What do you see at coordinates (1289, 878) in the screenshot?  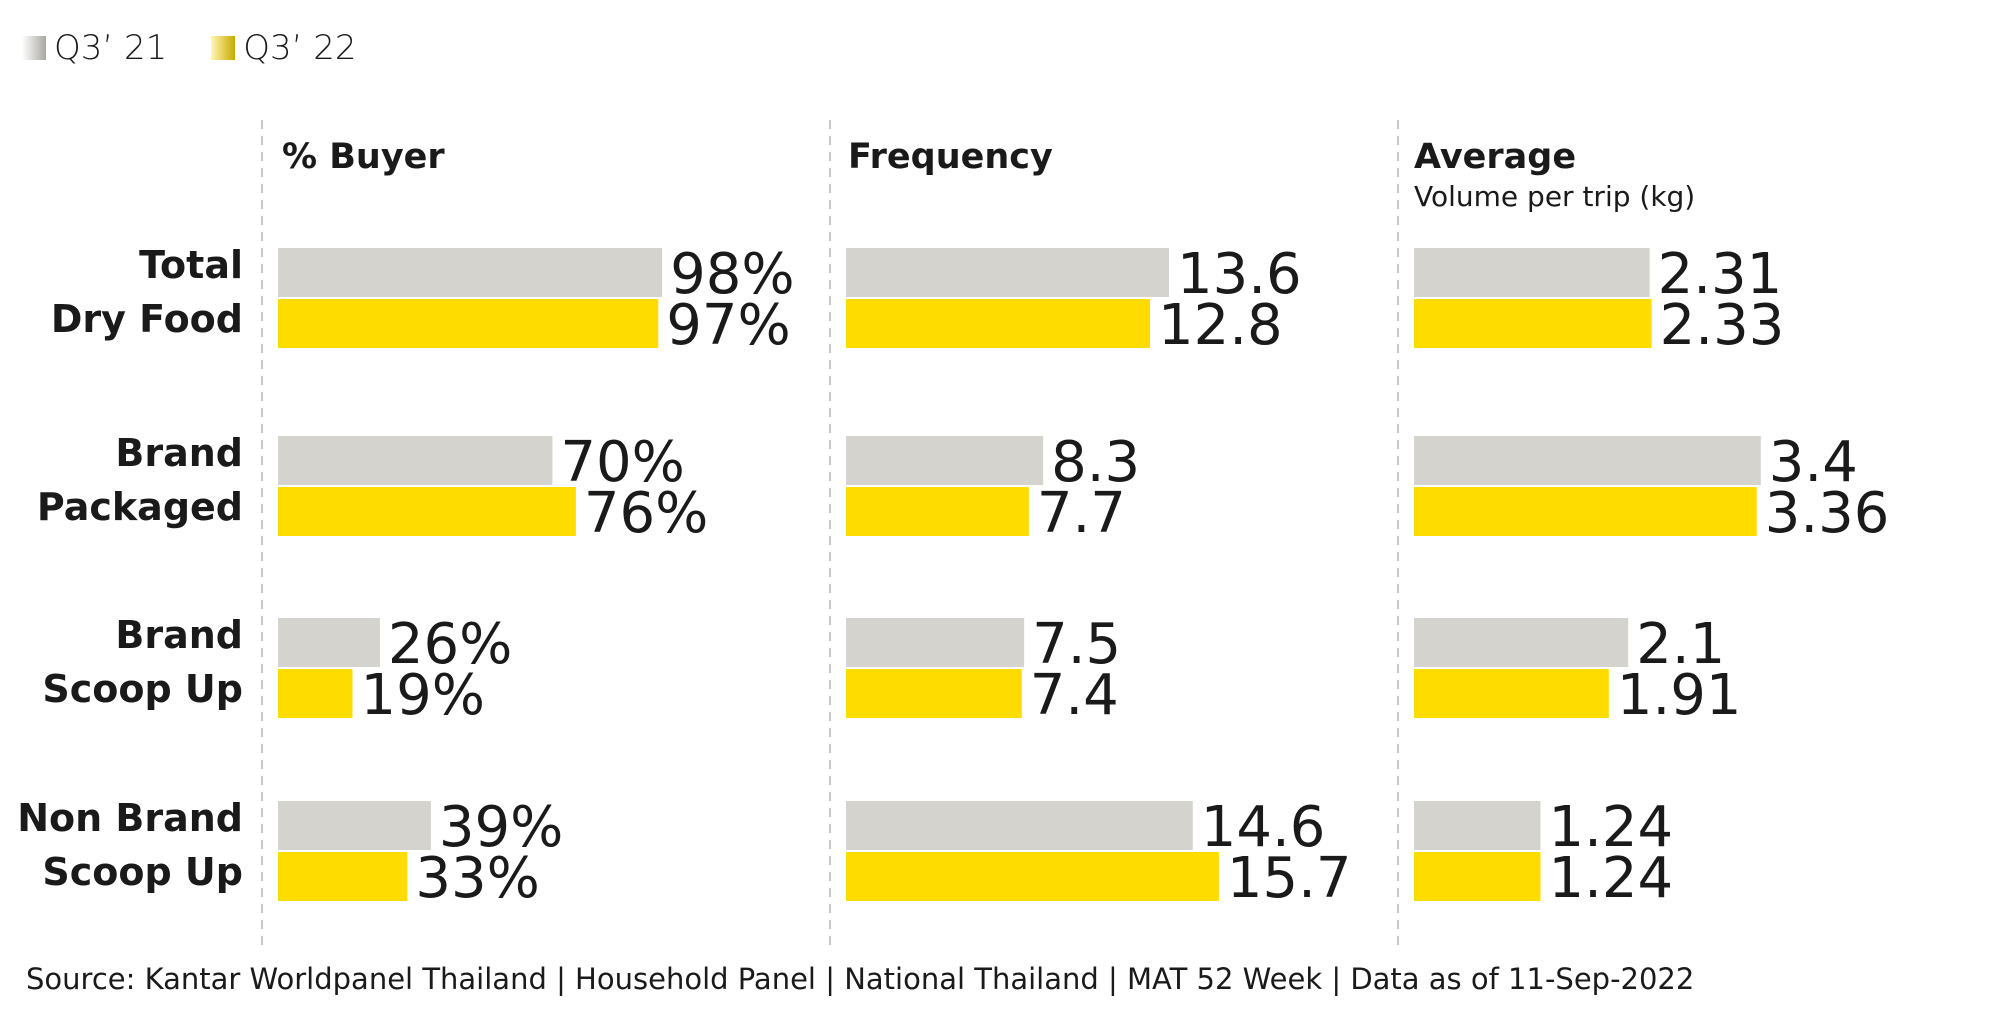 I see `data-label: 15.7` at bounding box center [1289, 878].